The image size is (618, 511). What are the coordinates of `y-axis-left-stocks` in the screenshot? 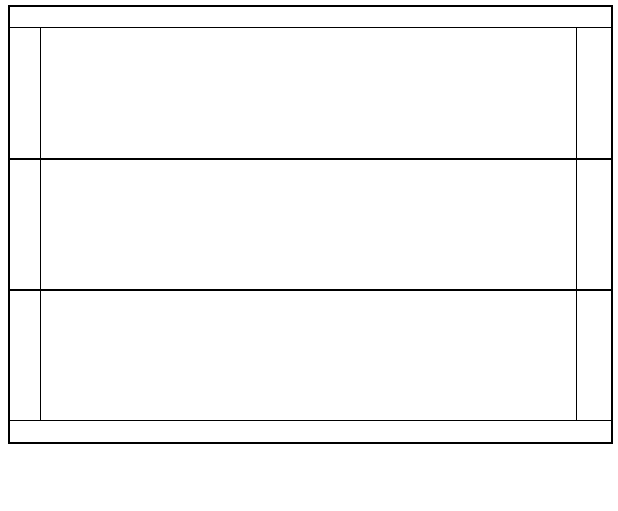 It's located at (25, 355).